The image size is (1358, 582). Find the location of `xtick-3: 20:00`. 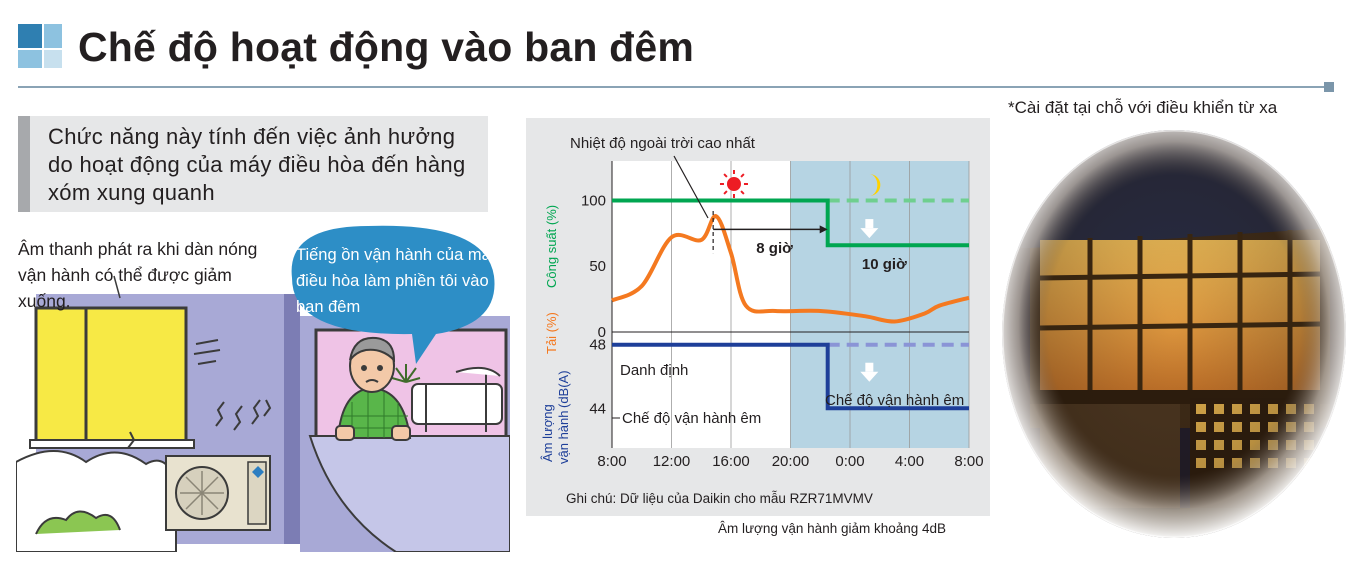

xtick-3: 20:00 is located at coordinates (791, 461).